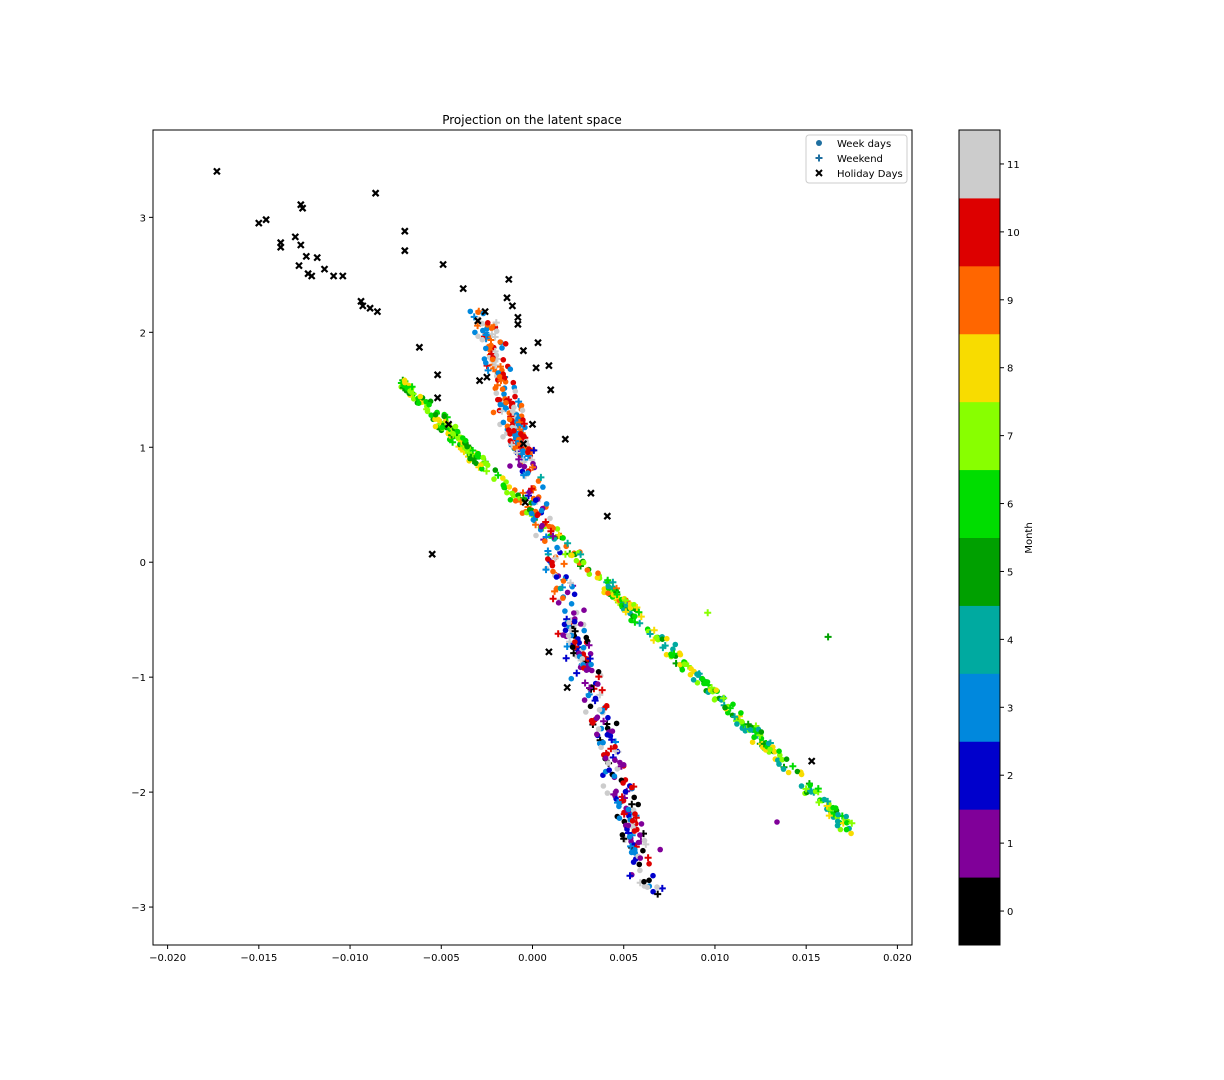 The width and height of the screenshot is (1224, 1080). What do you see at coordinates (138, 678) in the screenshot?
I see `y-tick-label: −1` at bounding box center [138, 678].